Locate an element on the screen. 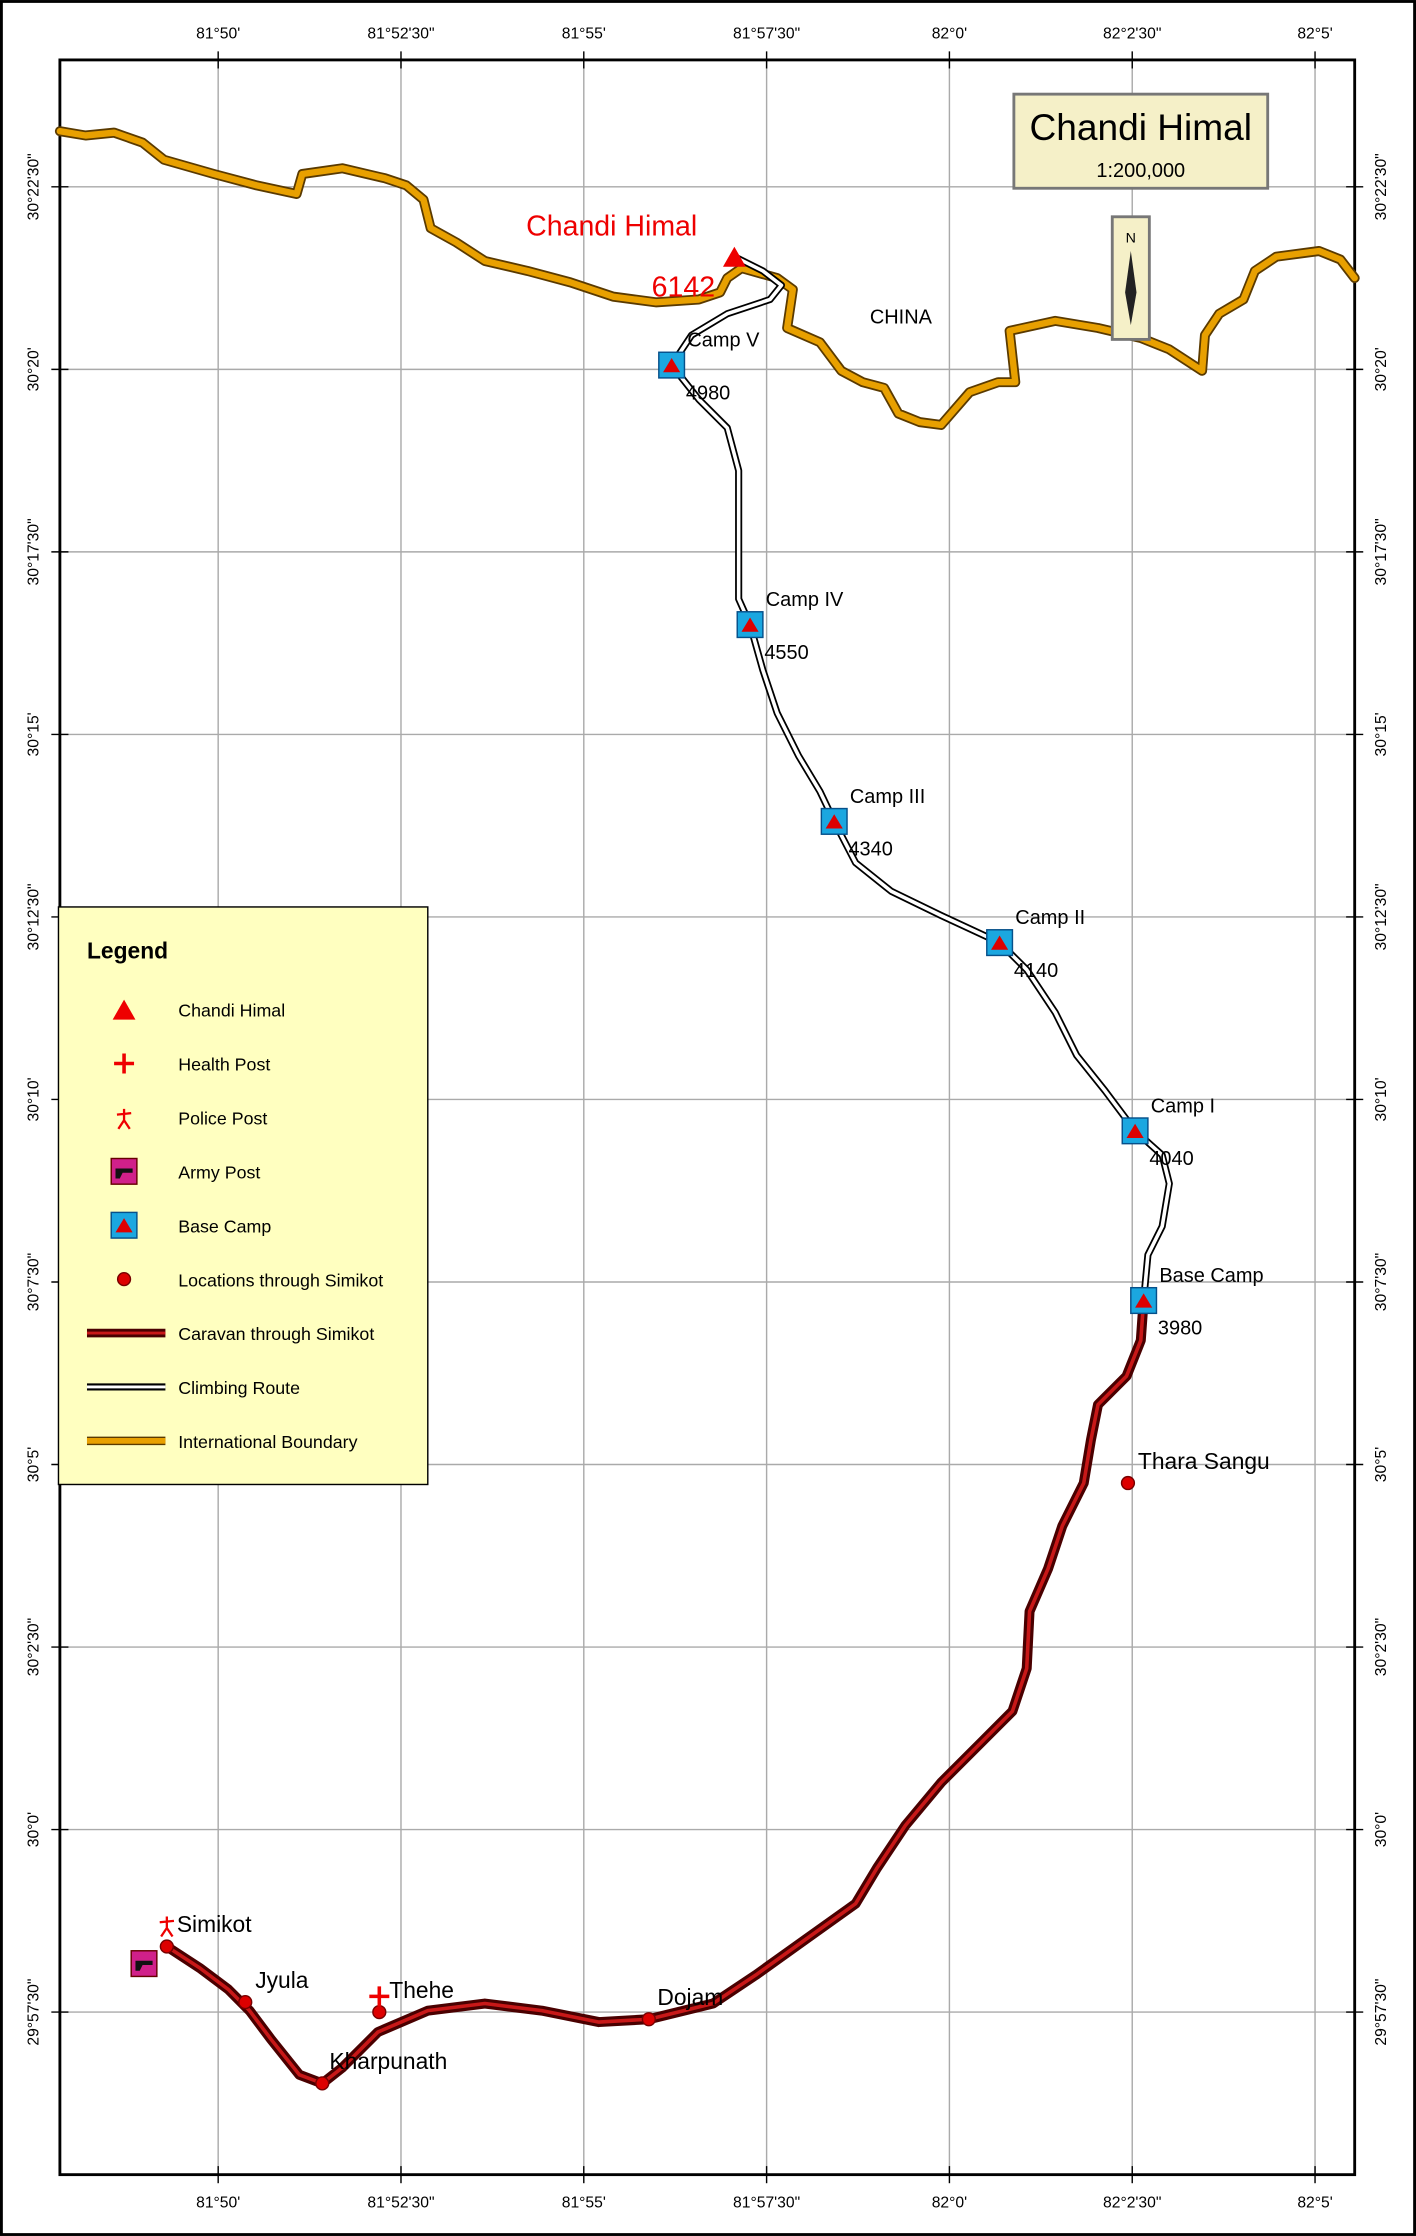 This screenshot has height=2236, width=1416. lat-label-left: 30°10' is located at coordinates (34, 1099).